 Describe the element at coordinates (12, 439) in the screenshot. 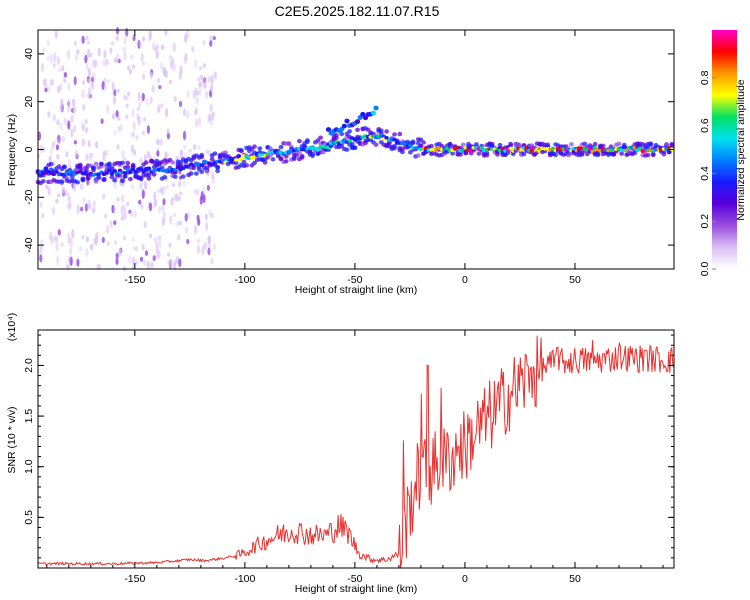

I see `snr-y-axis-label: SNR (10 * v/v)` at that location.